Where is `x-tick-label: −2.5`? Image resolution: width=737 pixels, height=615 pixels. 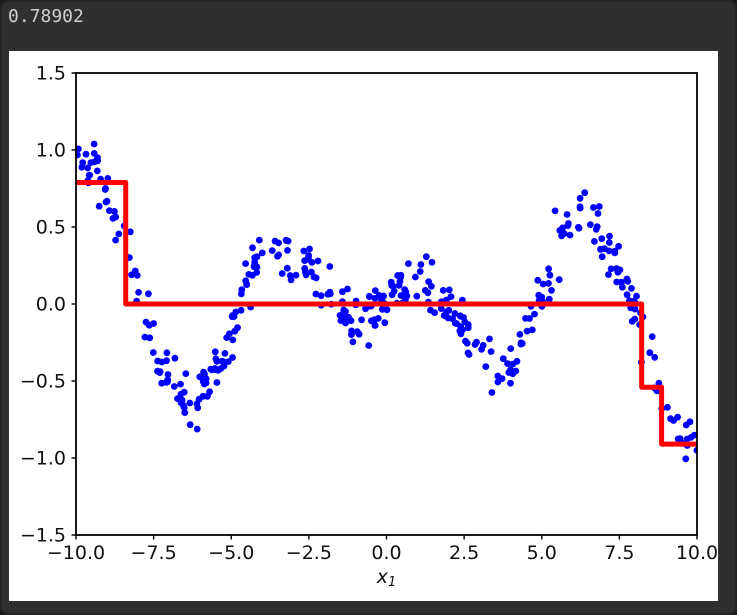 x-tick-label: −2.5 is located at coordinates (309, 553).